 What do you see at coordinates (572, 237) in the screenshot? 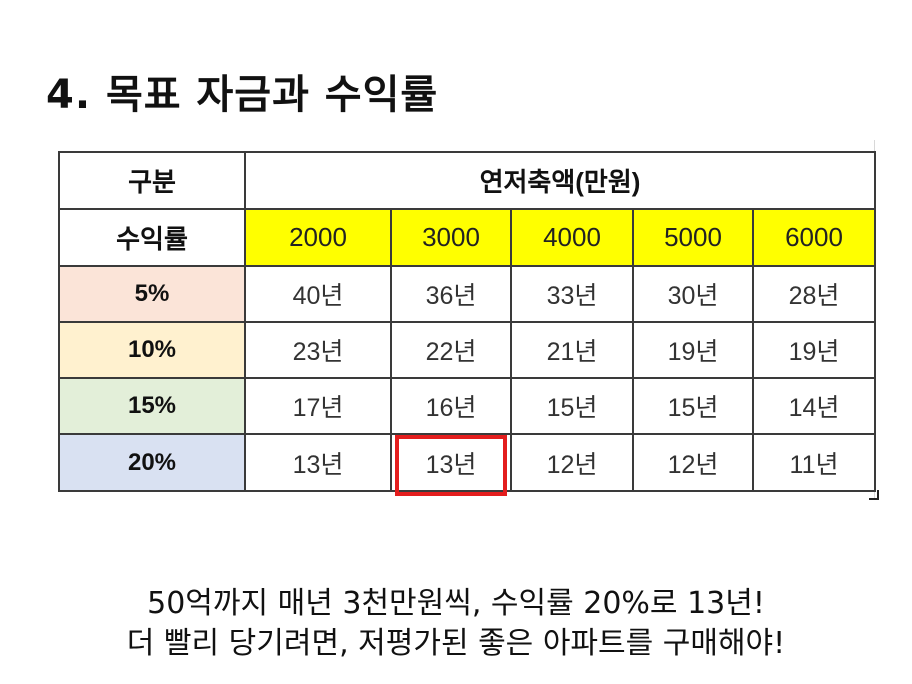
I see `column-header: 4000` at bounding box center [572, 237].